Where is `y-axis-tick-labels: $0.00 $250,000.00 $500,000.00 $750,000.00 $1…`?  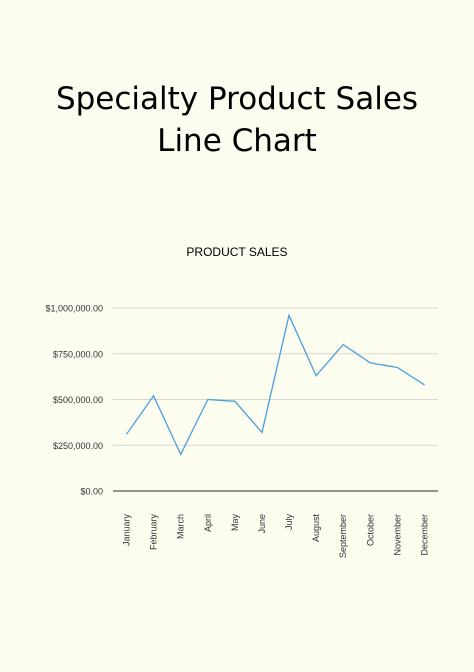 y-axis-tick-labels: $0.00 $250,000.00 $500,000.00 $750,000.00 $1… is located at coordinates (74, 400).